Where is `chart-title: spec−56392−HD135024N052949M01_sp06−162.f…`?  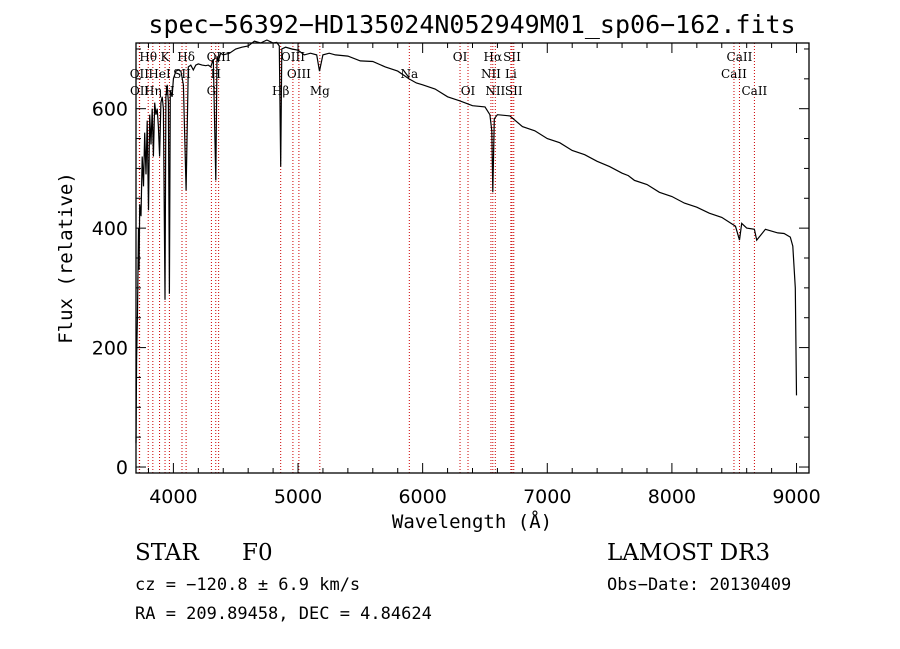 chart-title: spec−56392−HD135024N052949M01_sp06−162.f… is located at coordinates (471, 24).